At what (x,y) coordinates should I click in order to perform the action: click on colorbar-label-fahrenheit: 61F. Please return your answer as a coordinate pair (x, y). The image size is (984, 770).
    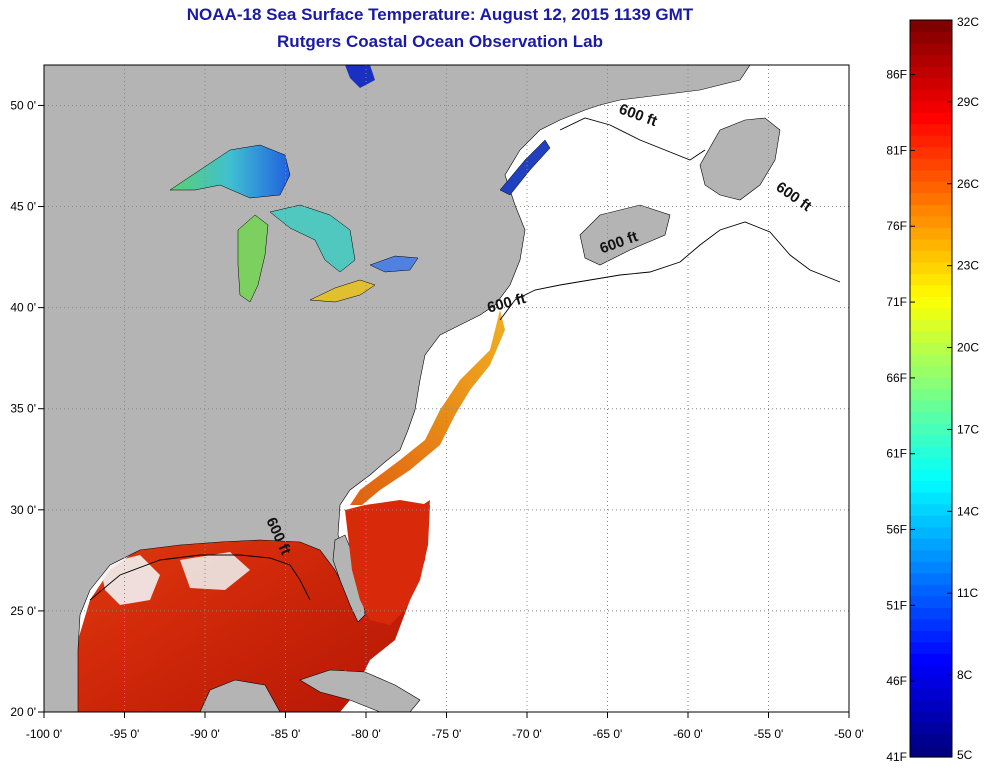
    Looking at the image, I should click on (896, 454).